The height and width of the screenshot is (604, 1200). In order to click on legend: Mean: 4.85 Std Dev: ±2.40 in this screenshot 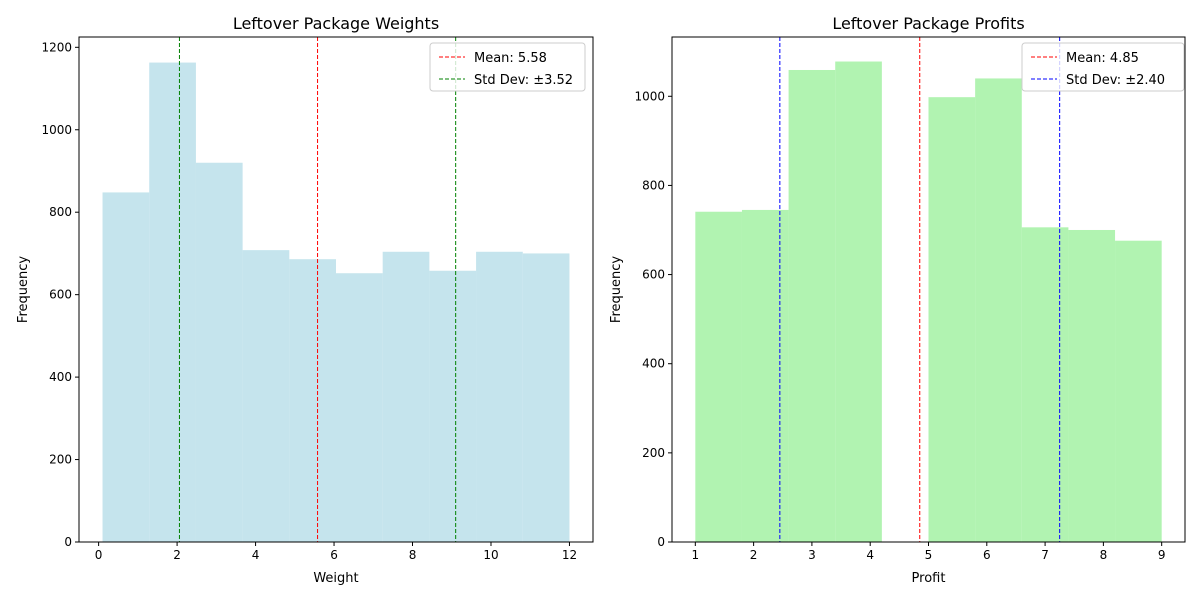, I will do `click(1103, 67)`.